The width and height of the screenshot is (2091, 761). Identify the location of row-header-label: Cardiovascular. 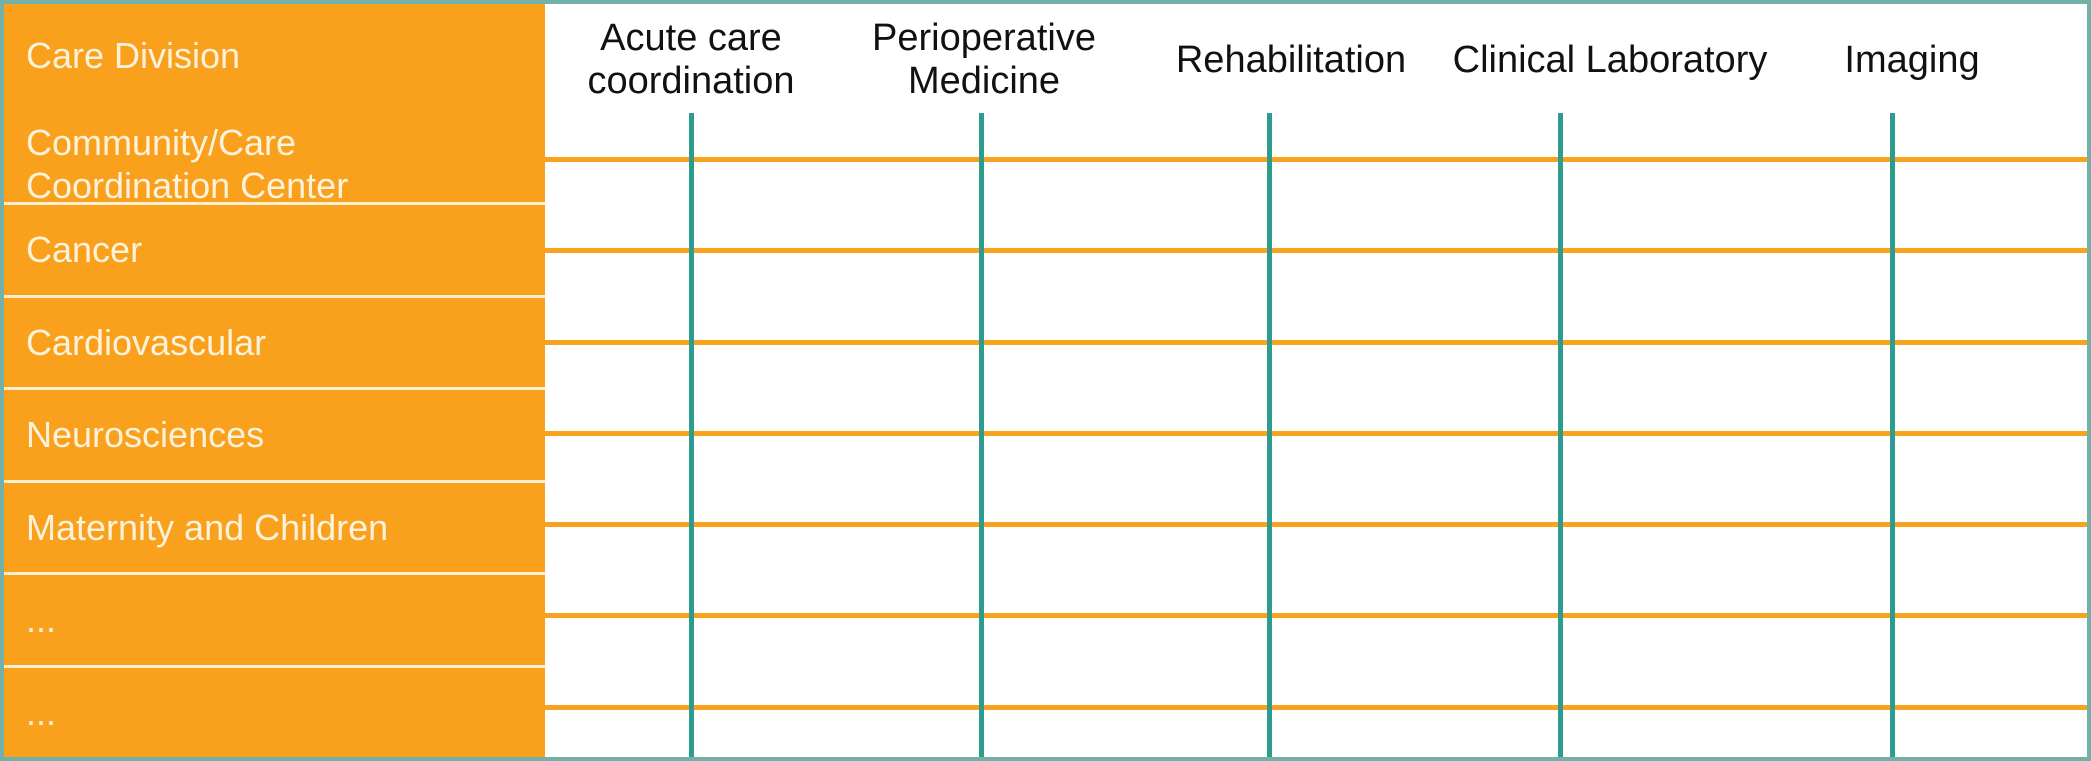
(146, 342).